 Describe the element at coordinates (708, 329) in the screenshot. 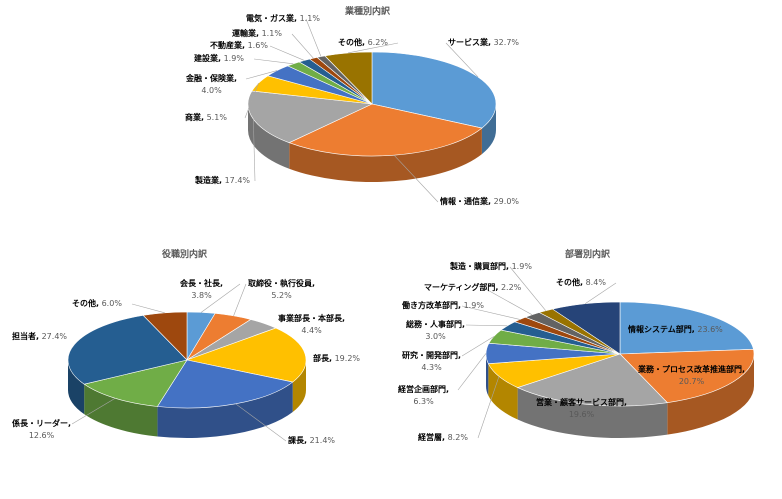

I see `data-label-value: 23.6%` at that location.